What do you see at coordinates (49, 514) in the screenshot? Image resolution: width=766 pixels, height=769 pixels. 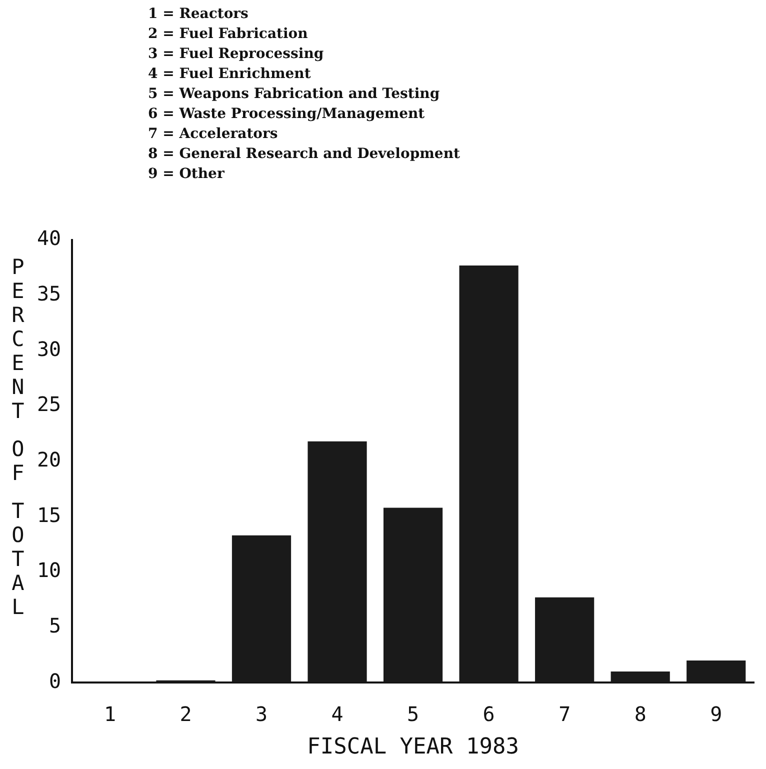 I see `y-tick-label: 15` at bounding box center [49, 514].